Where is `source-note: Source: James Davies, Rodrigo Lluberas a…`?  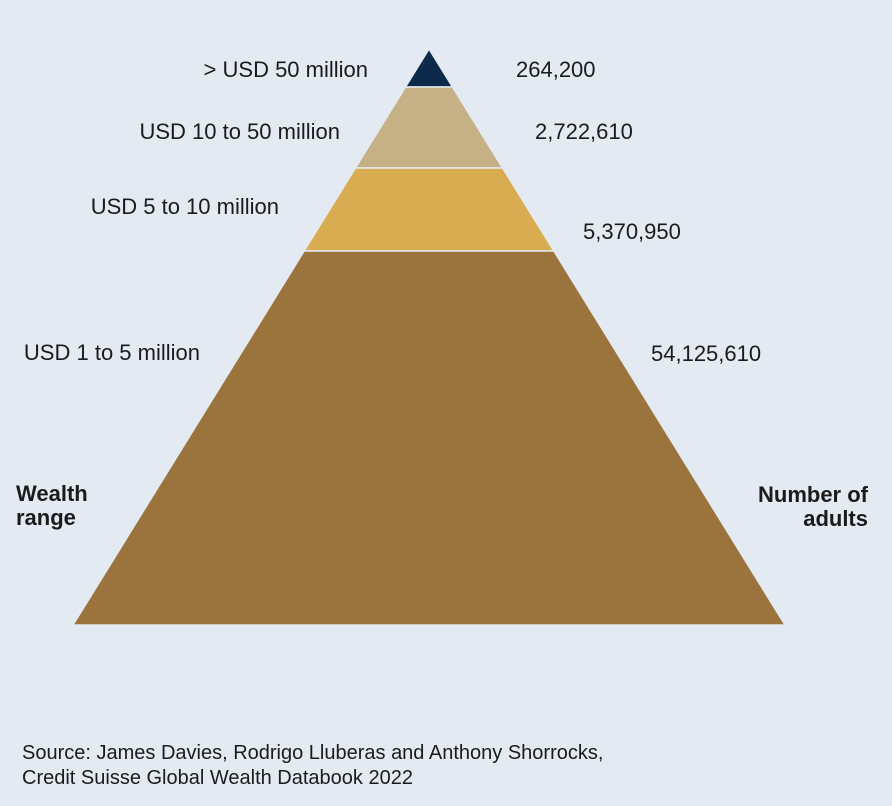 source-note: Source: James Davies, Rodrigo Lluberas a… is located at coordinates (312, 766).